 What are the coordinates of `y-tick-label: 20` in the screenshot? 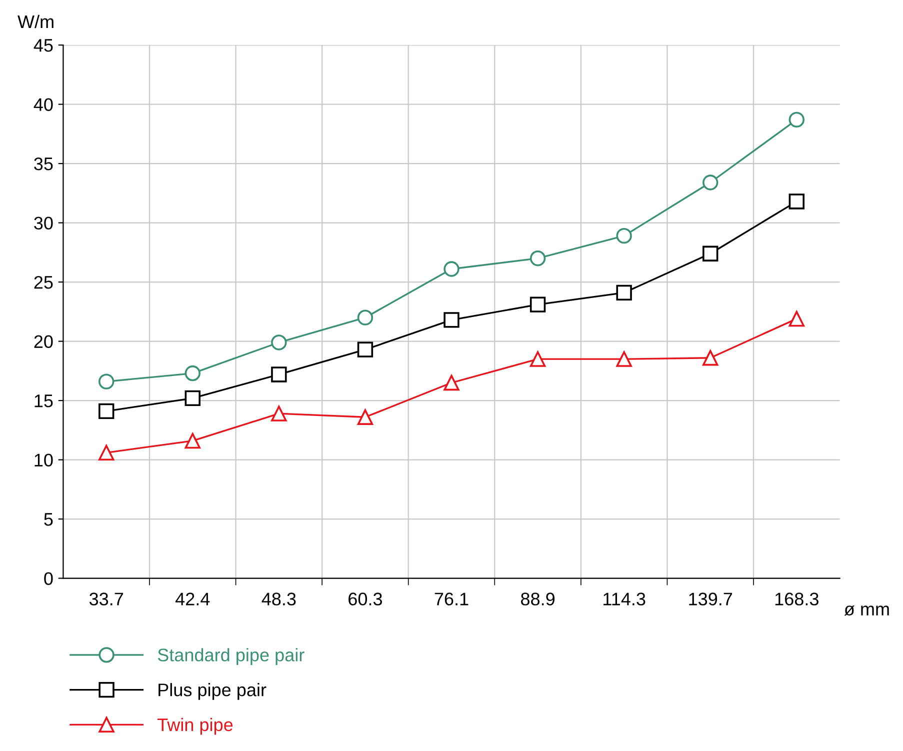 It's located at (43, 341).